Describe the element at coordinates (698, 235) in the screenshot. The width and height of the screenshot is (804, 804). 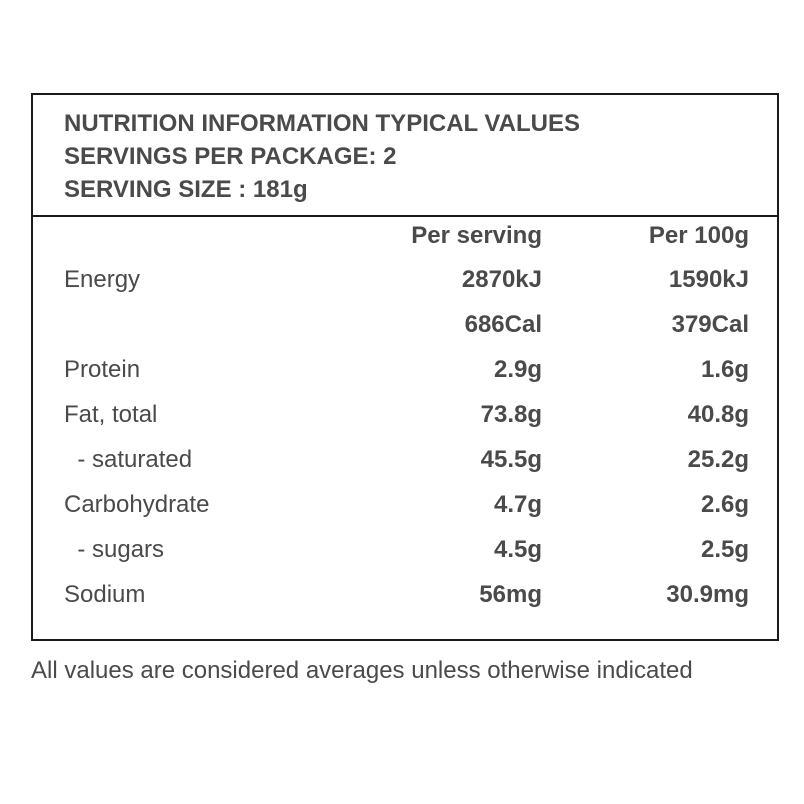
I see `column-header-per-100g: Per 100g` at that location.